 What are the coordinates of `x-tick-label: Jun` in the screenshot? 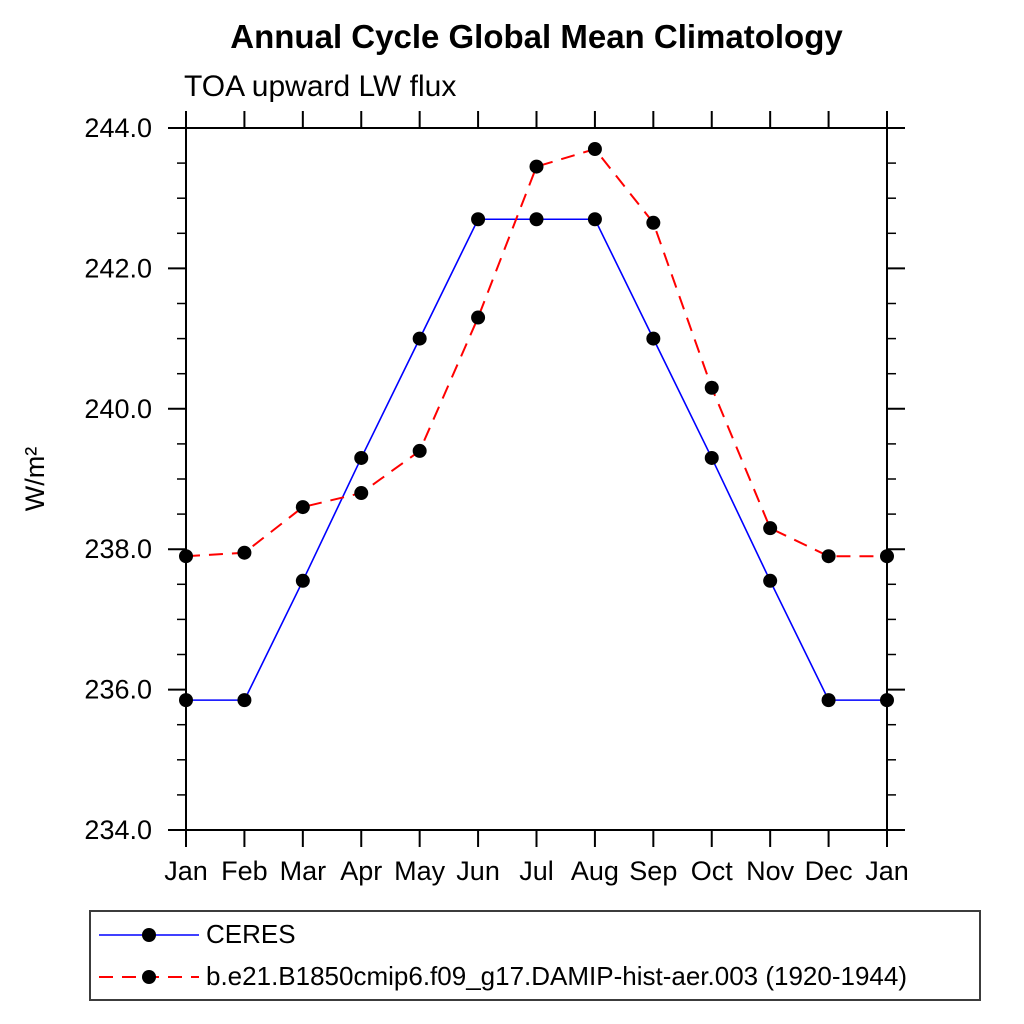 It's located at (478, 871).